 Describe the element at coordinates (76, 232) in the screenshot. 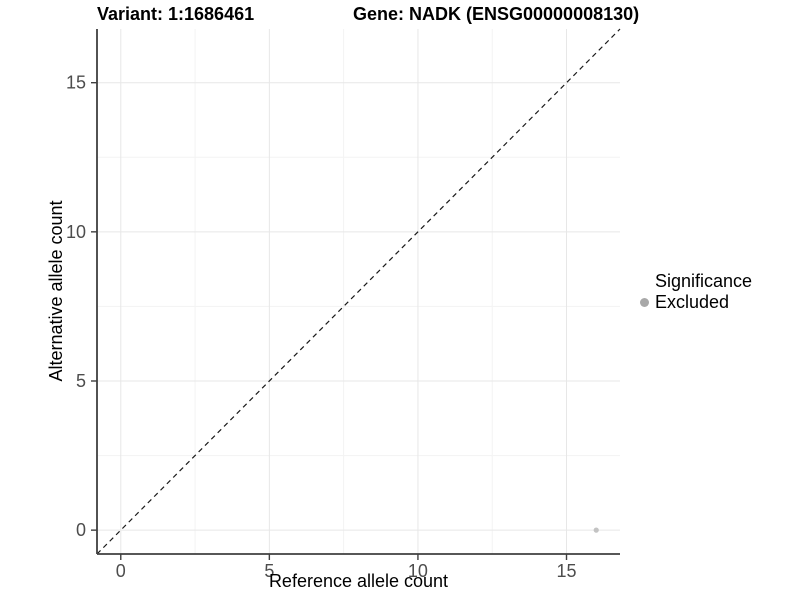

I see `y-tick-label: 10` at that location.